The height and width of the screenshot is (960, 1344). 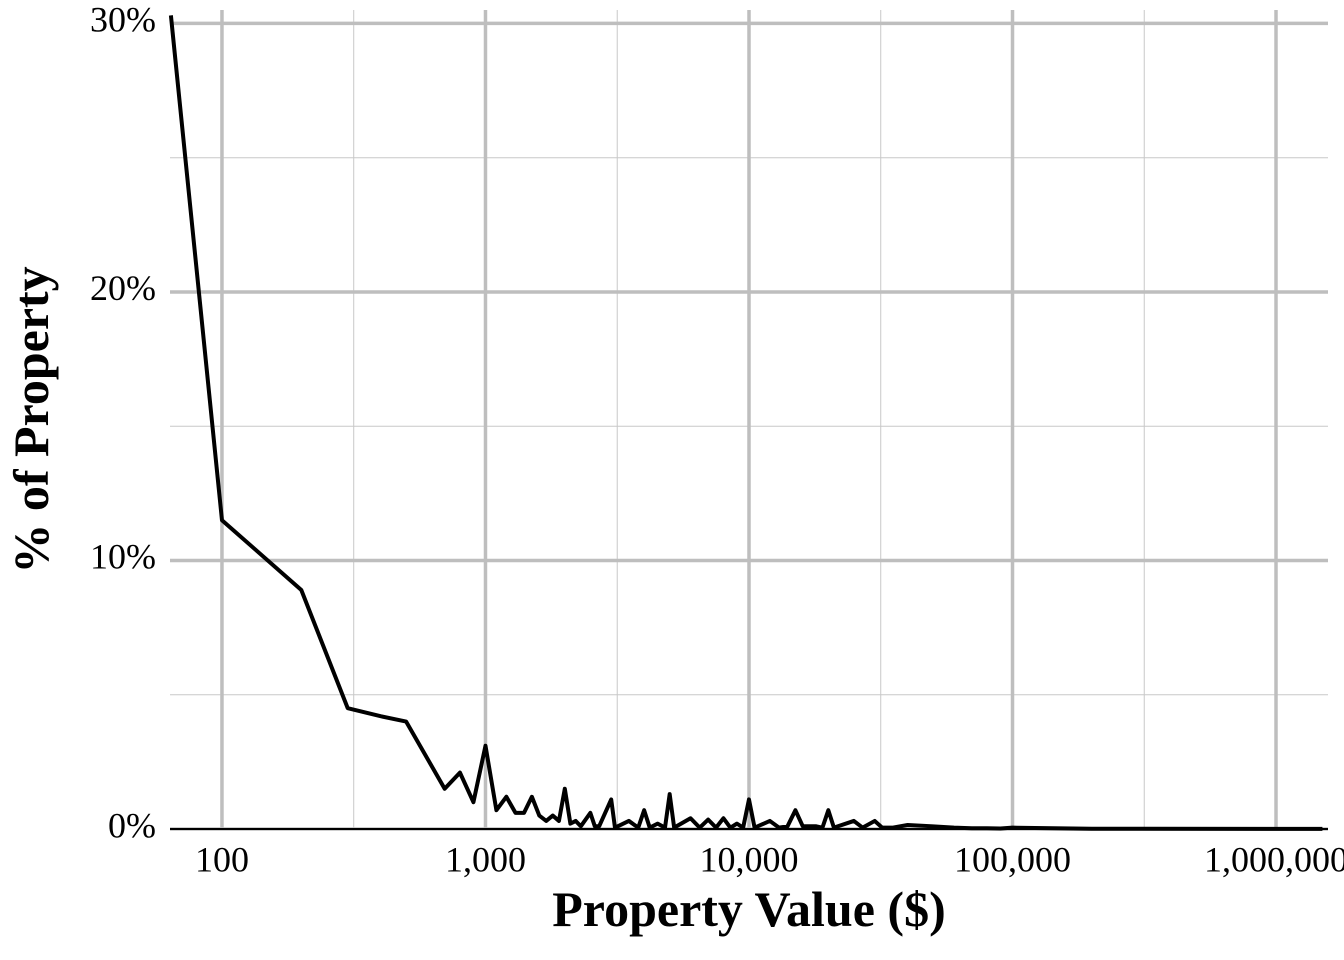 What do you see at coordinates (485, 859) in the screenshot?
I see `x-tick-label: 1,000` at bounding box center [485, 859].